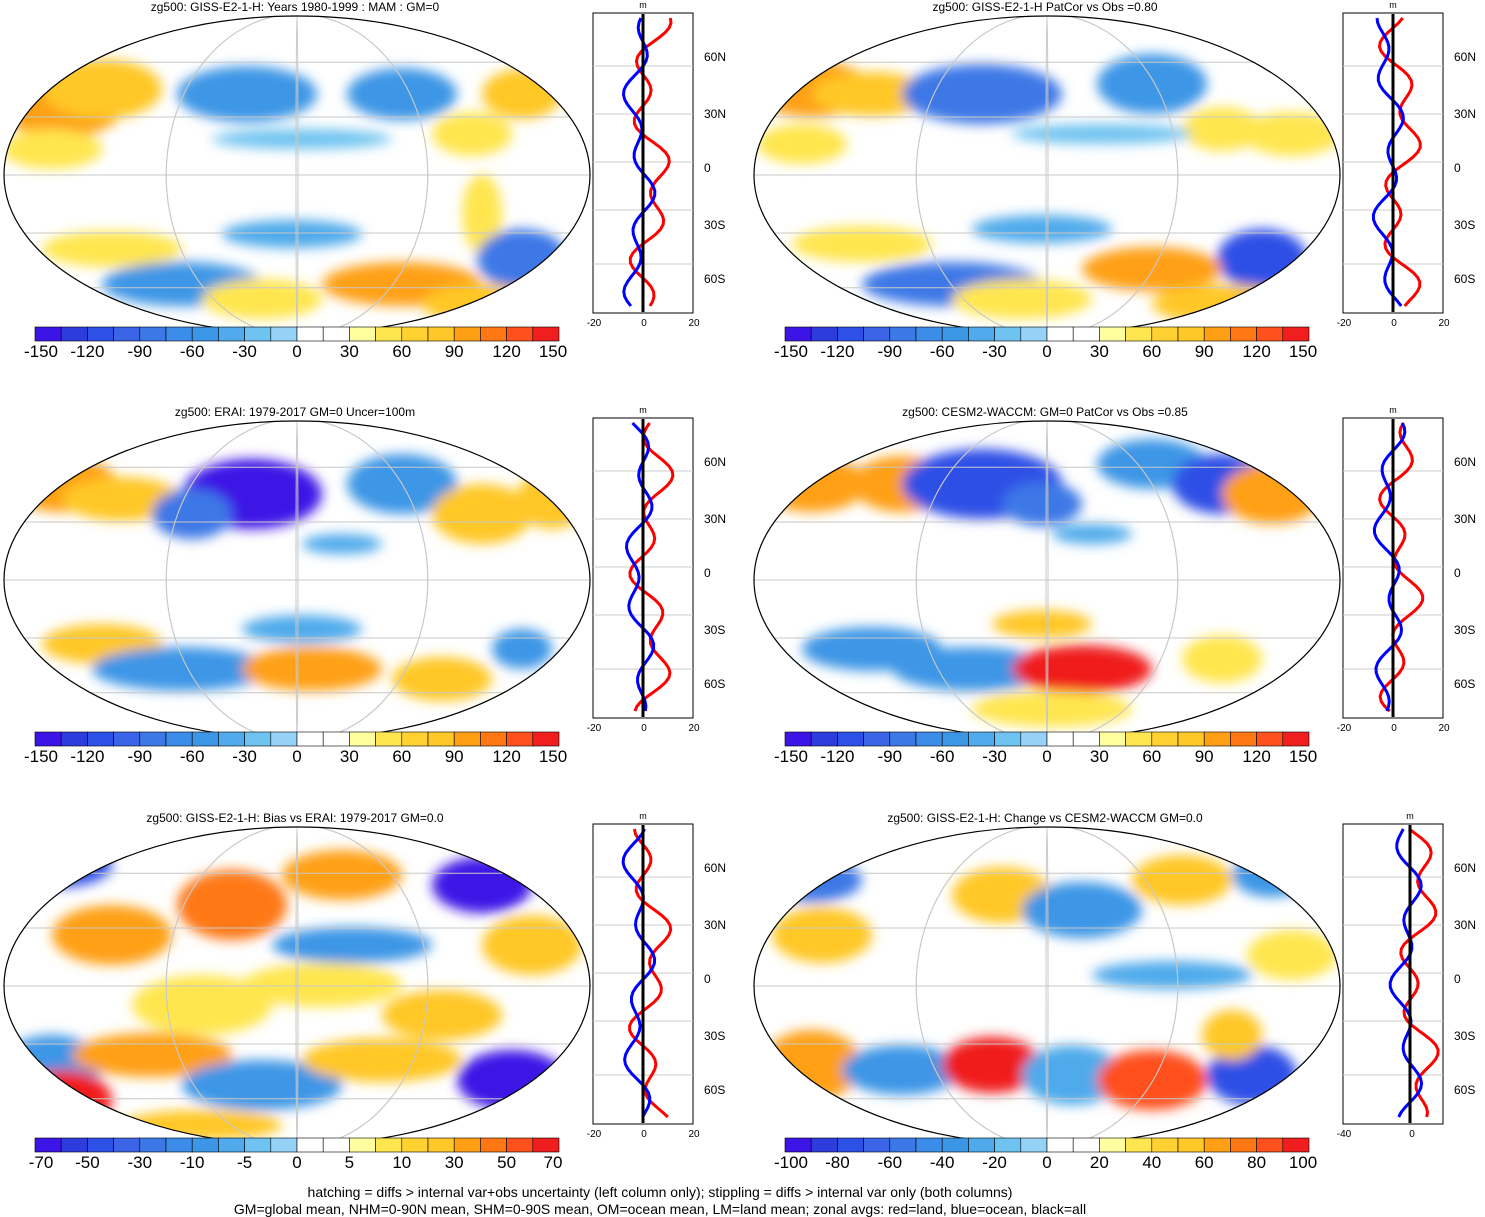 This screenshot has height=1217, width=1485. Describe the element at coordinates (454, 351) in the screenshot. I see `colorbar-tick-label: 90` at that location.